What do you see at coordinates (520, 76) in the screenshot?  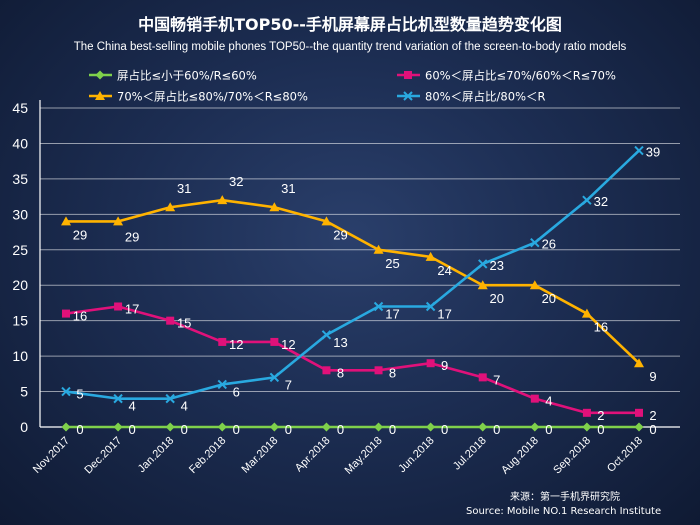 I see `legend-label: 60%＜屏占比≤70%/60%＜R≤70%` at bounding box center [520, 76].